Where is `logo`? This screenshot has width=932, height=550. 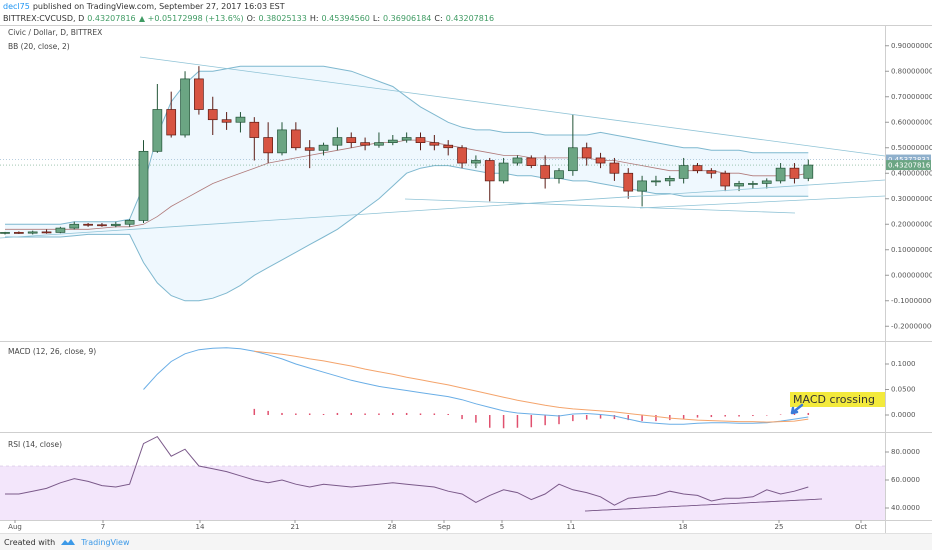 logo is located at coordinates (68, 542).